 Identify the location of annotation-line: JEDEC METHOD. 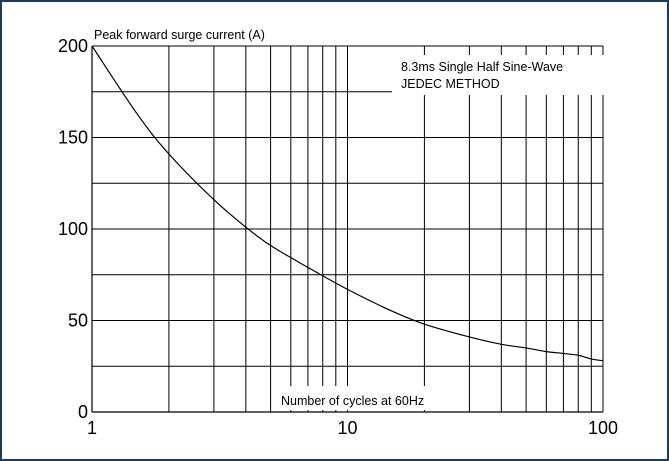
(450, 84).